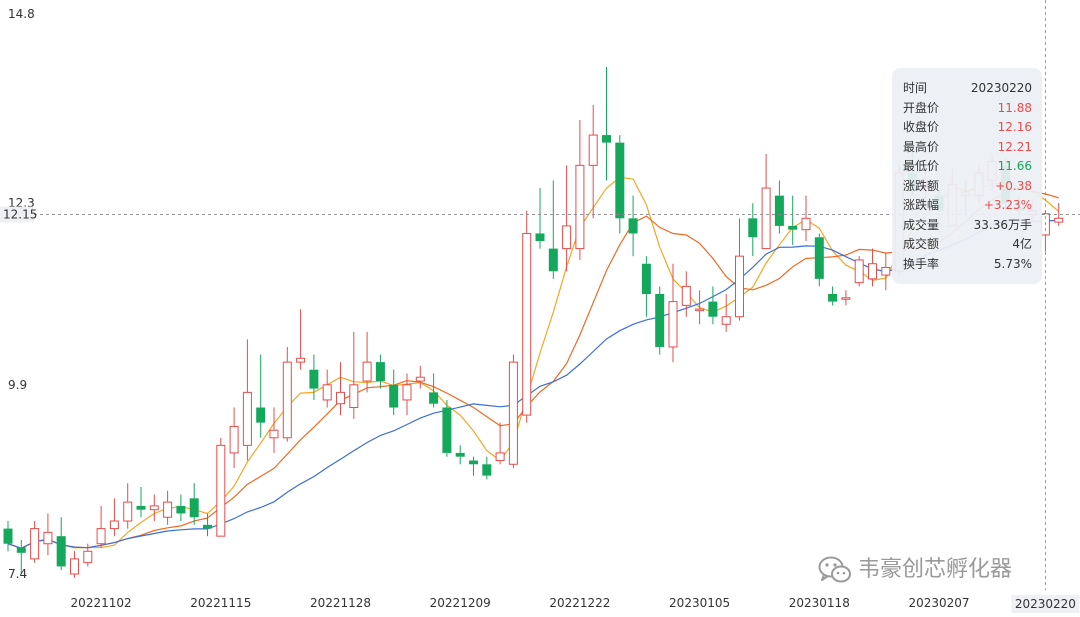  What do you see at coordinates (967, 88) in the screenshot?
I see `tooltip-row: 时间 20230220` at bounding box center [967, 88].